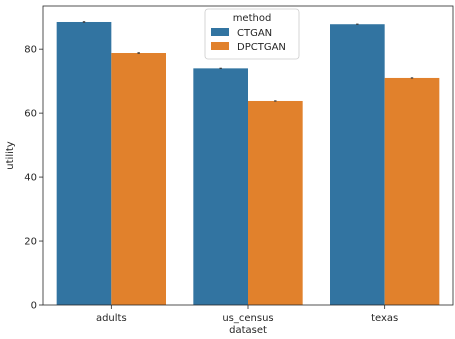  I want to click on x-tick-label-adults: adults, so click(111, 318).